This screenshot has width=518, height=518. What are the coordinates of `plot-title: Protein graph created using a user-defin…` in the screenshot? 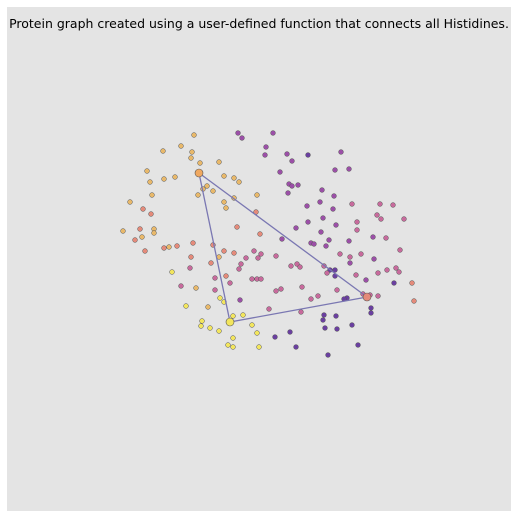 It's located at (259, 23).